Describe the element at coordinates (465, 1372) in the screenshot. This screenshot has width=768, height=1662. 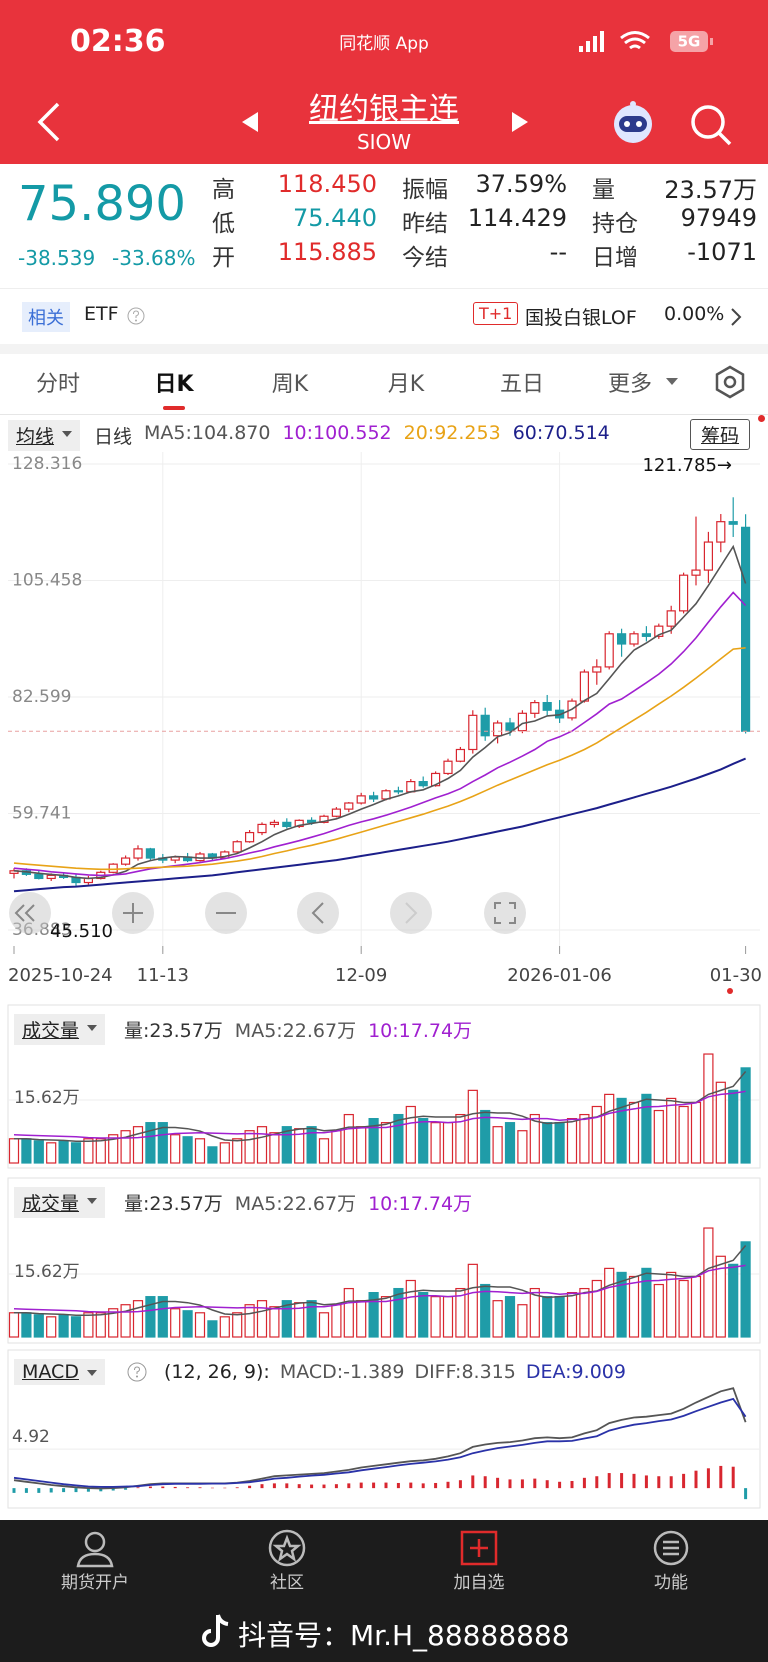
I see `legend-diff: DIFF:8.315` at that location.